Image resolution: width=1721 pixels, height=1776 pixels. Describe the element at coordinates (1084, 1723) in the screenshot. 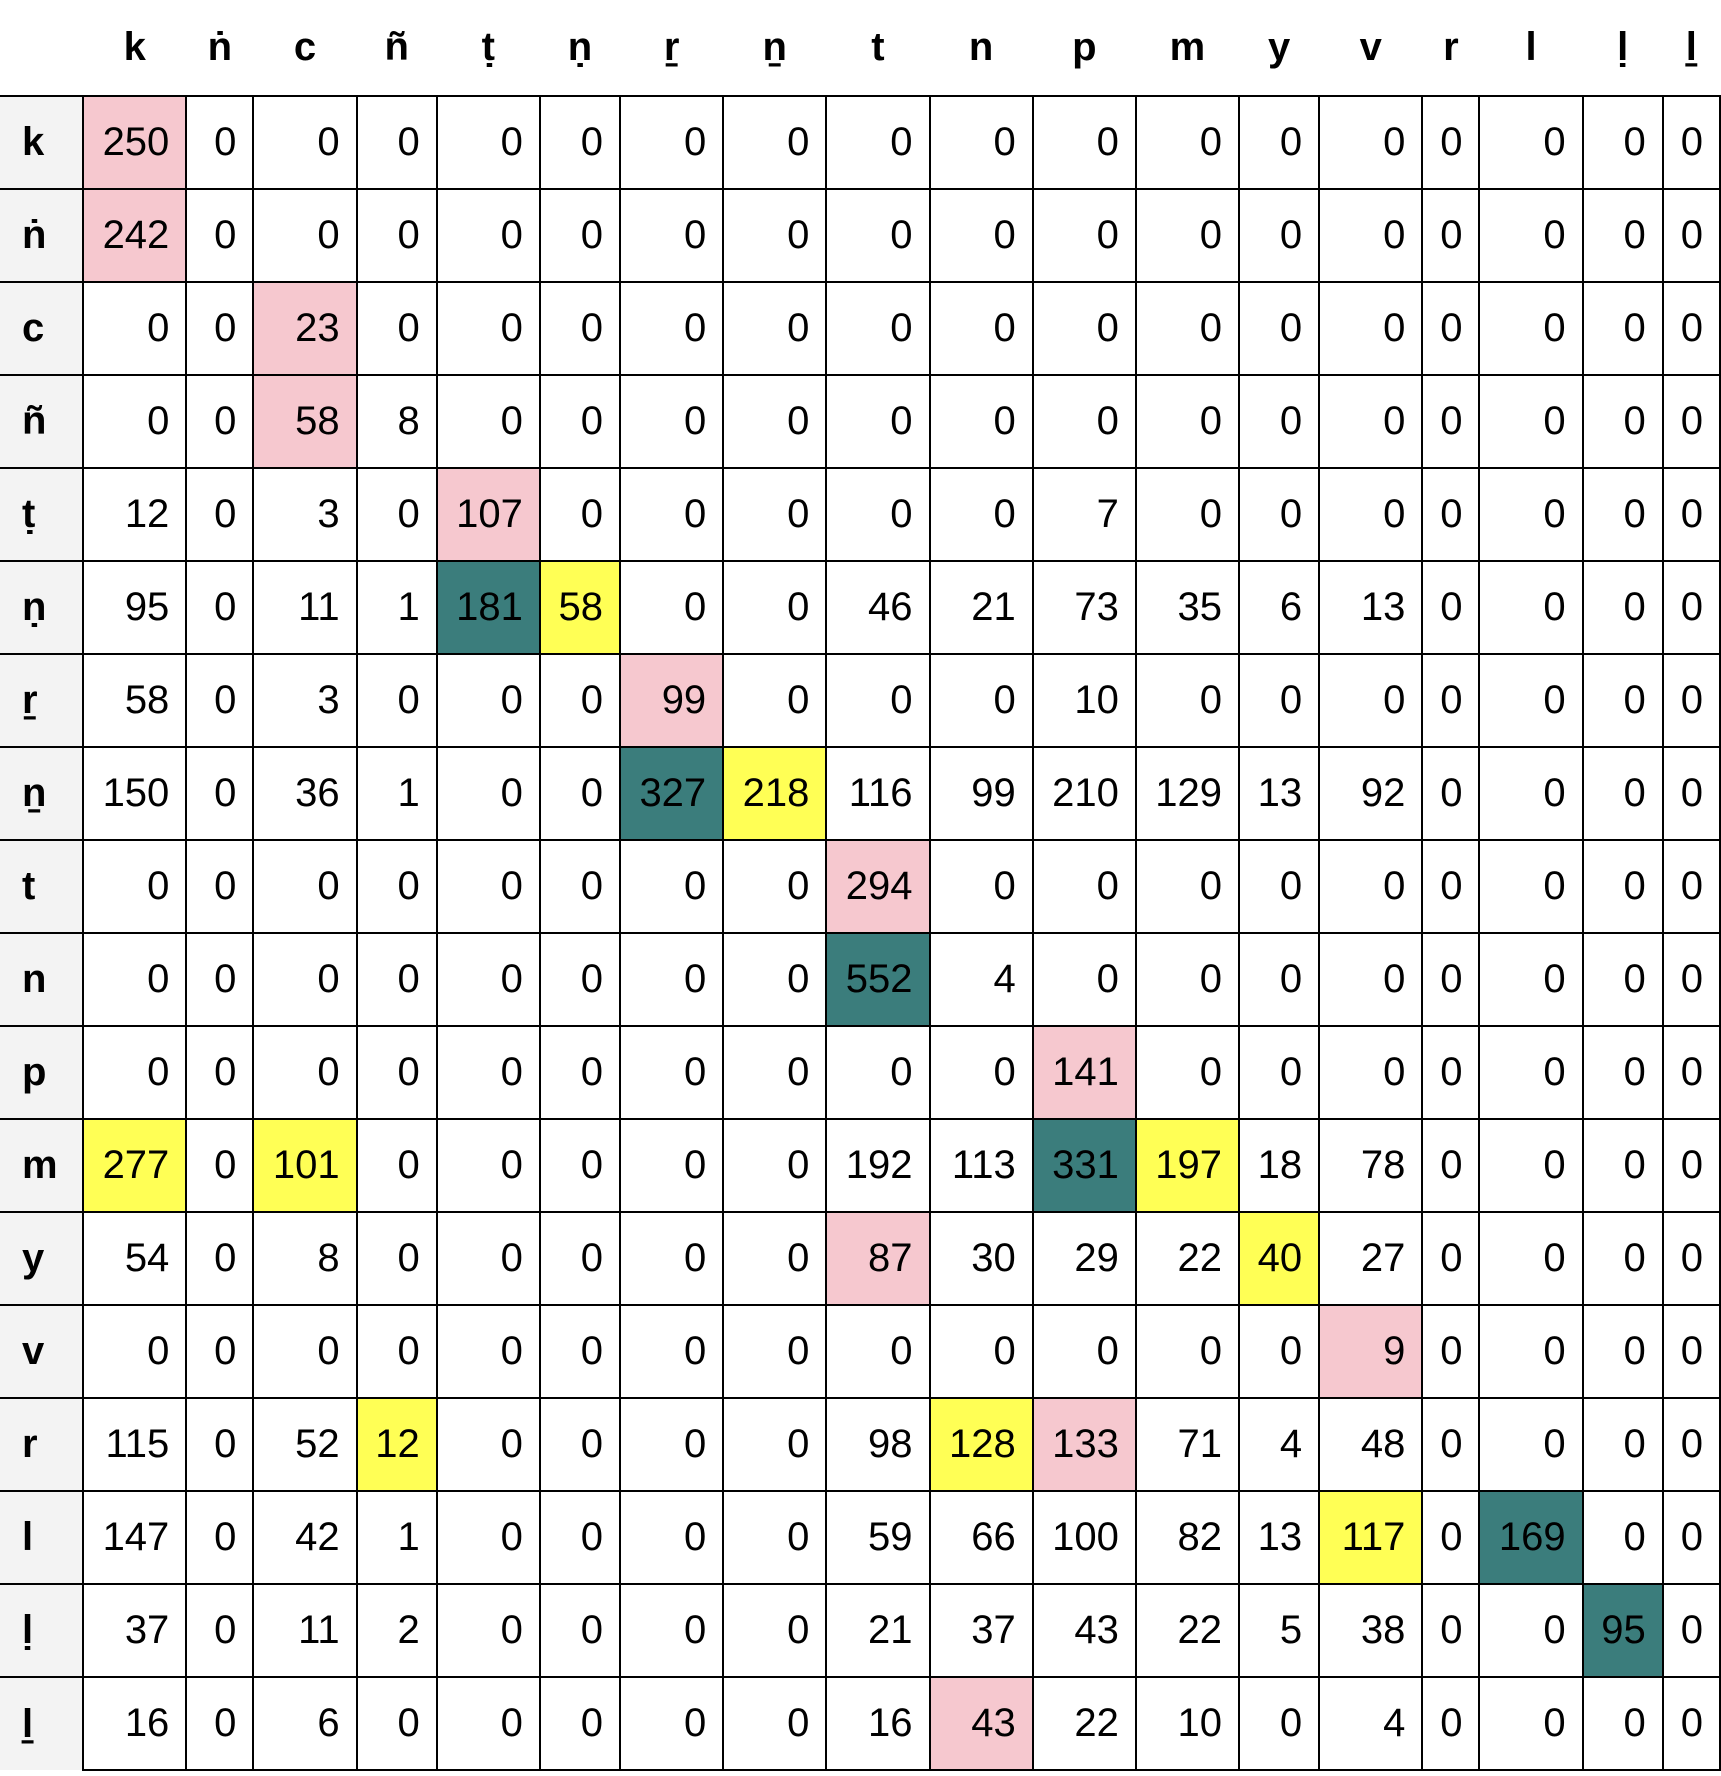

I see `matrix-cell: 22` at that location.